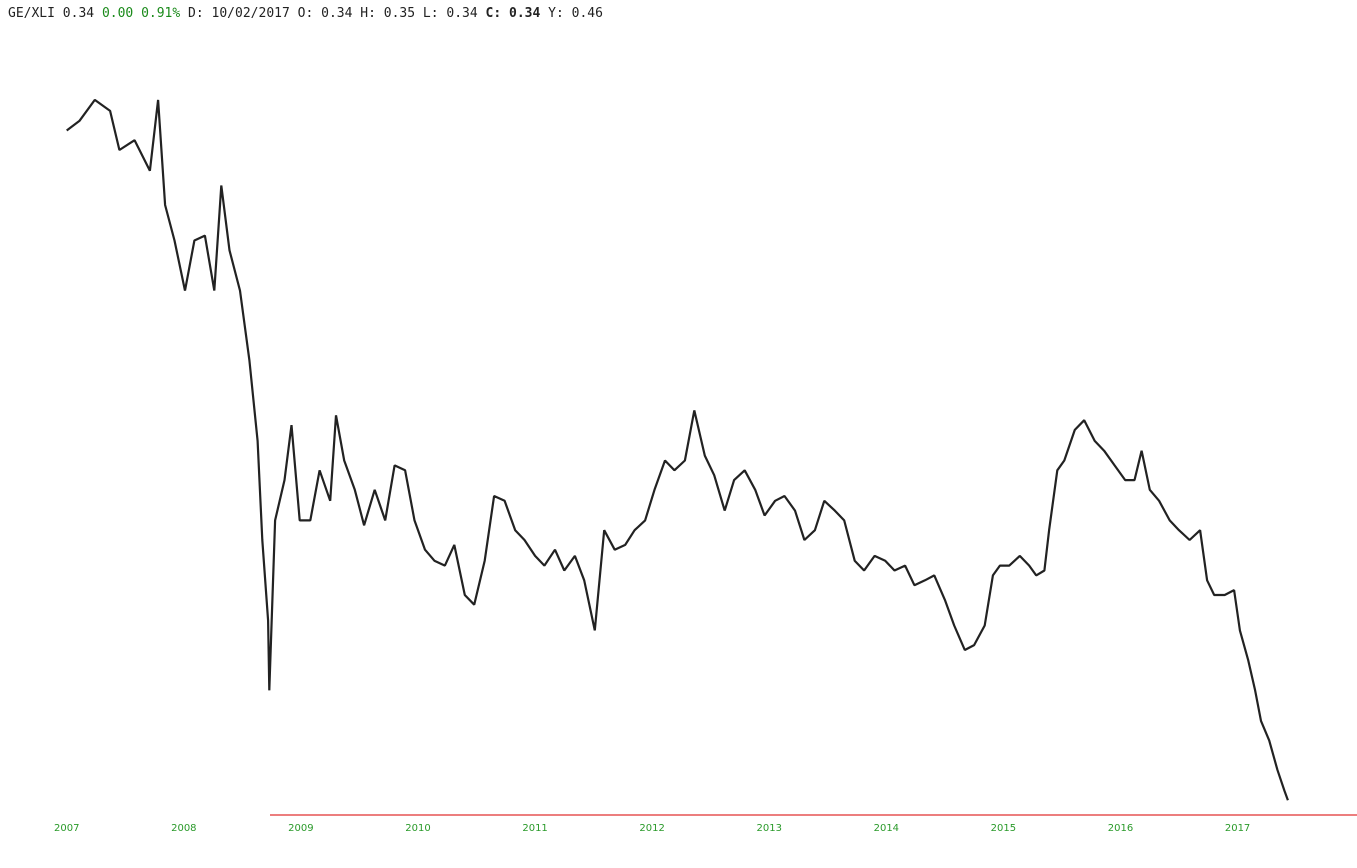 The width and height of the screenshot is (1357, 868). Describe the element at coordinates (462, 13) in the screenshot. I see `low: 0.34` at that location.